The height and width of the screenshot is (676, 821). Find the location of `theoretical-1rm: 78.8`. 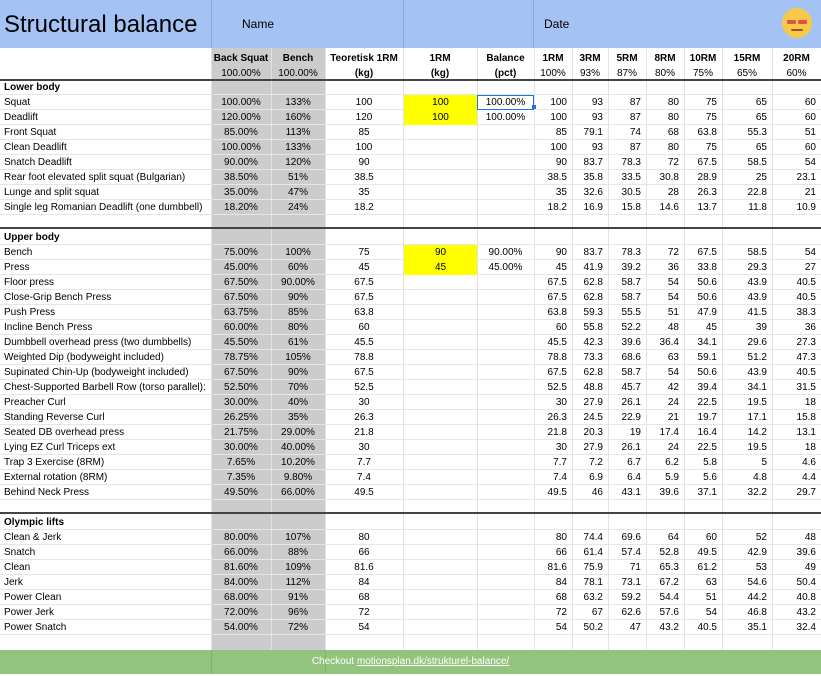

theoretical-1rm: 78.8 is located at coordinates (364, 357).